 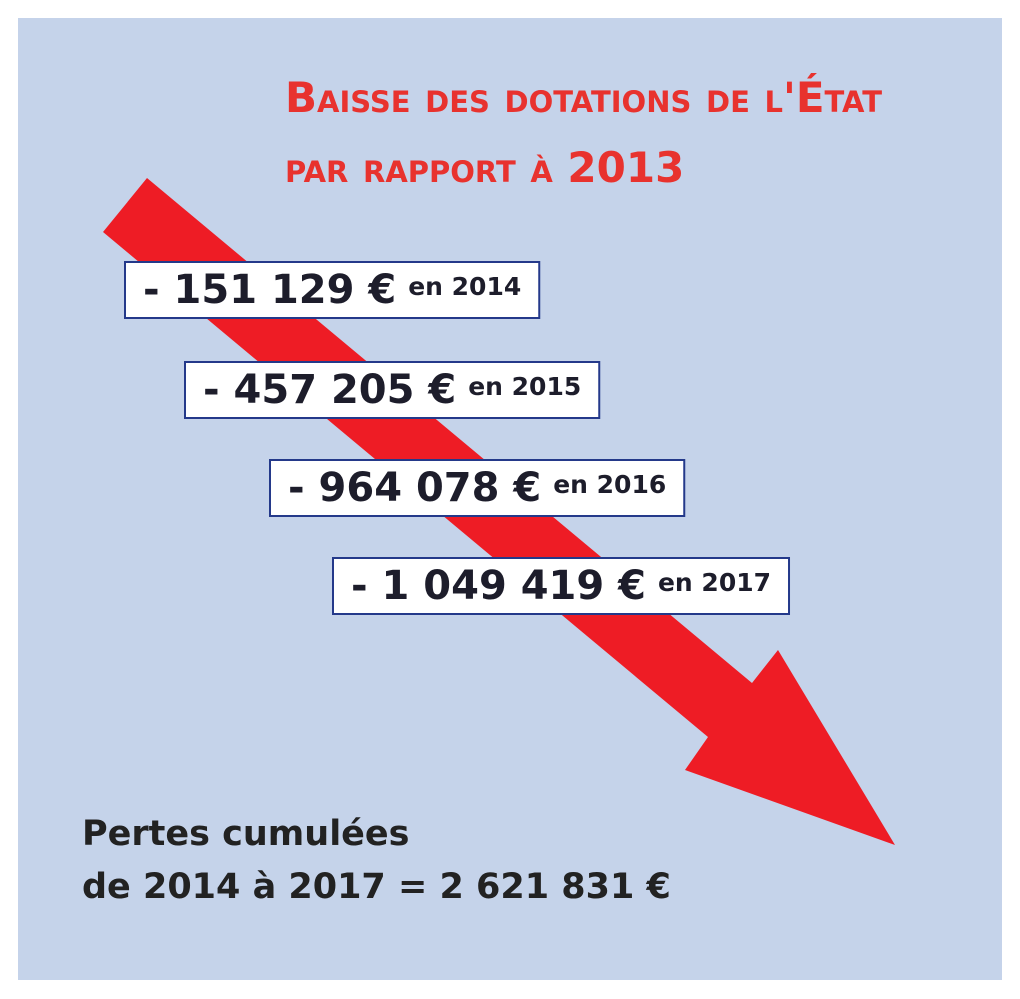 I want to click on year: en 2016, so click(x=609, y=484).